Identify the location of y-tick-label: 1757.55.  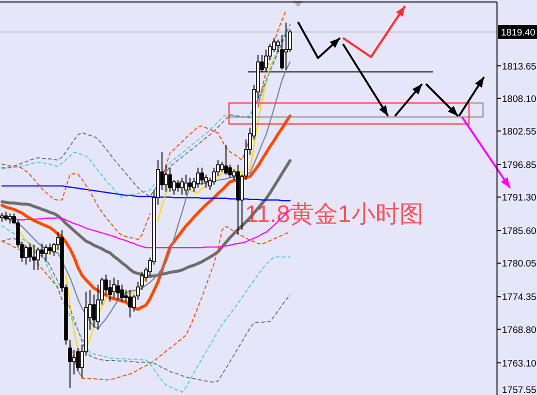
(519, 390).